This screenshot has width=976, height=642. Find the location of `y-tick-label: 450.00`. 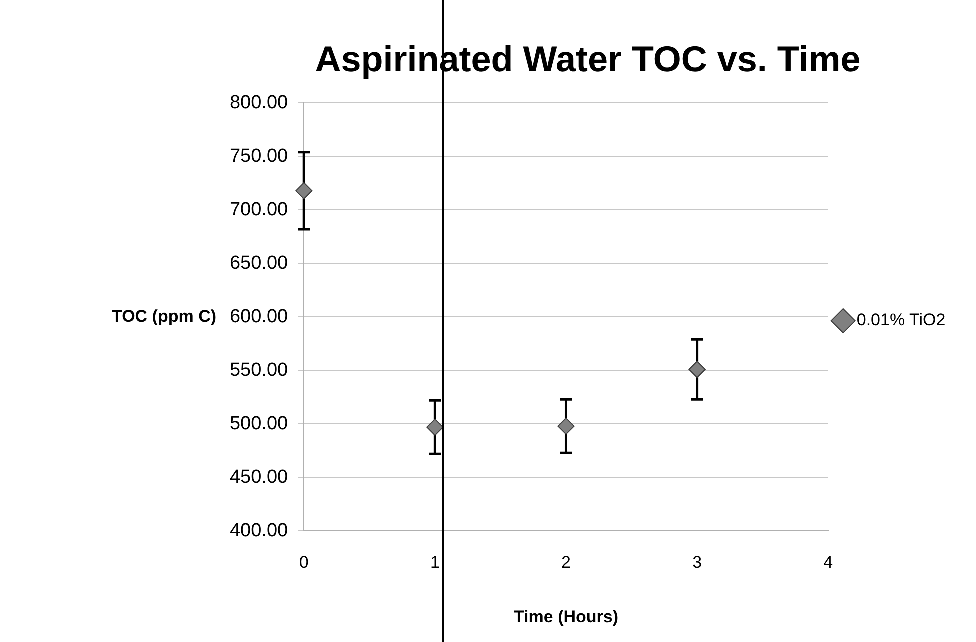

y-tick-label: 450.00 is located at coordinates (259, 477).